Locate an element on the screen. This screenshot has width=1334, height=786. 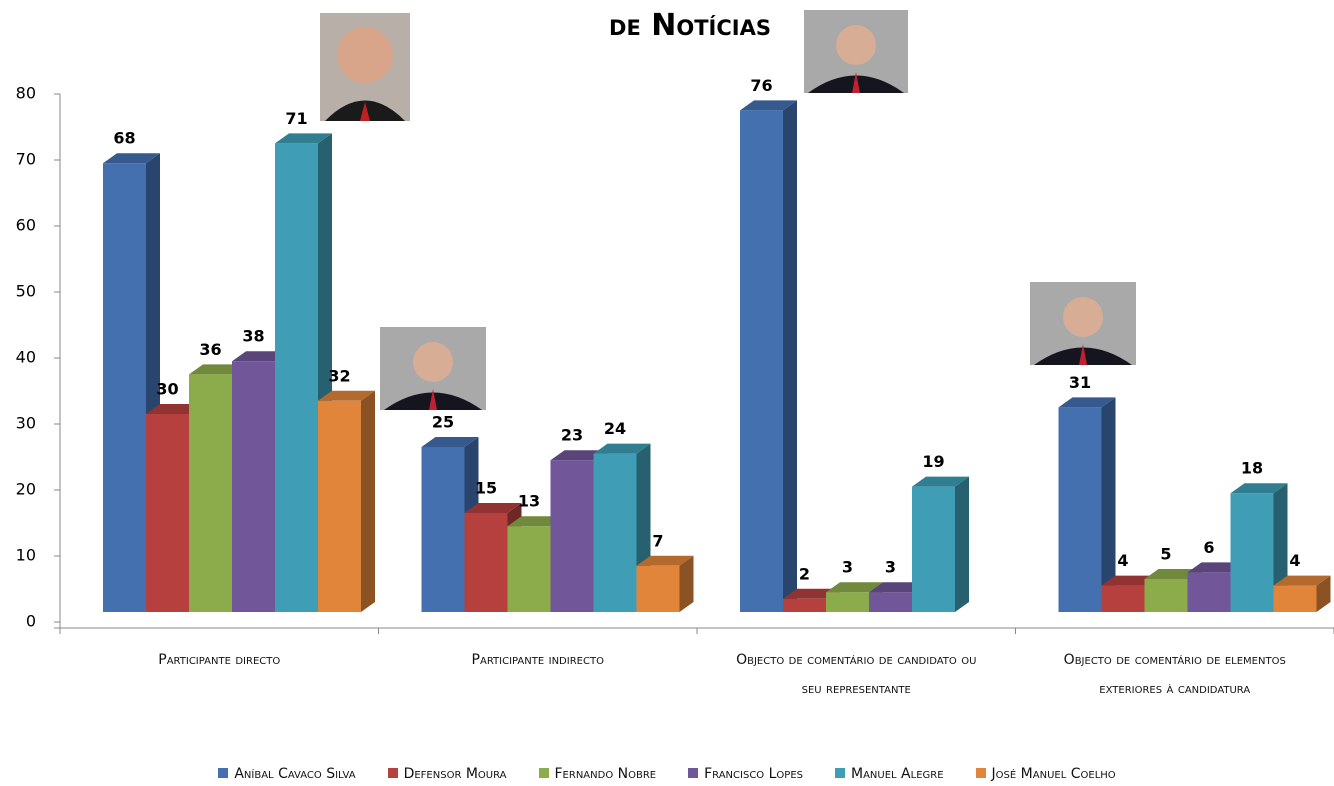
value-label: 38 is located at coordinates (253, 336).